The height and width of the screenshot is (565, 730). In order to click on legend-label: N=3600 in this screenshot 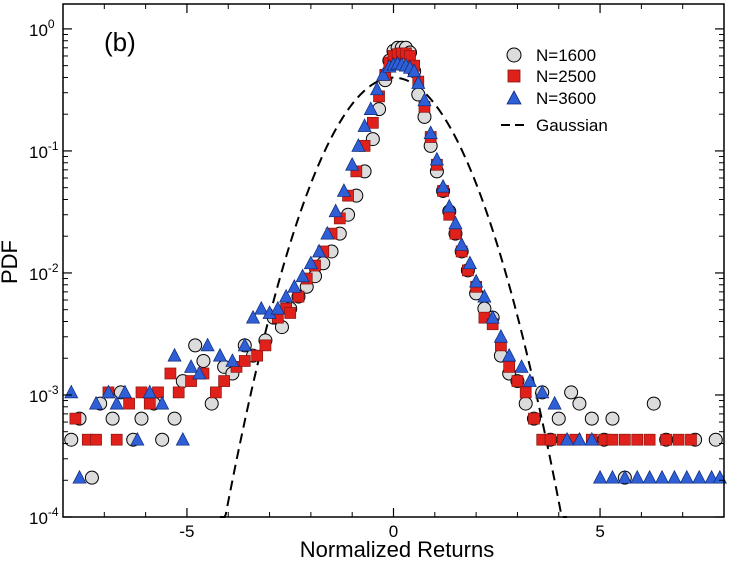, I will do `click(566, 98)`.